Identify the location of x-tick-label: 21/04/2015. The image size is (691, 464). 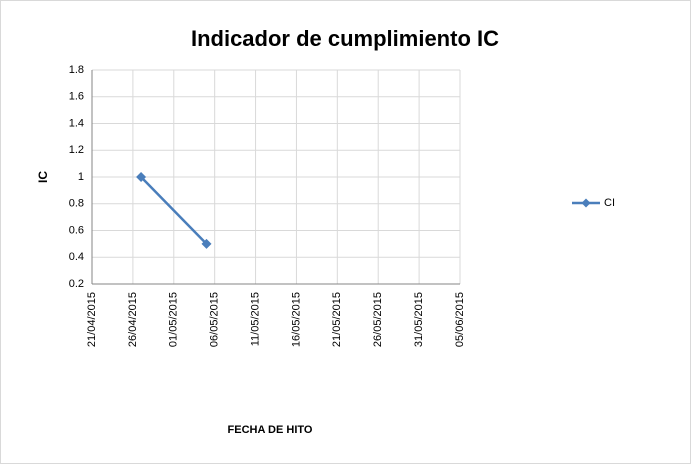
(92, 319).